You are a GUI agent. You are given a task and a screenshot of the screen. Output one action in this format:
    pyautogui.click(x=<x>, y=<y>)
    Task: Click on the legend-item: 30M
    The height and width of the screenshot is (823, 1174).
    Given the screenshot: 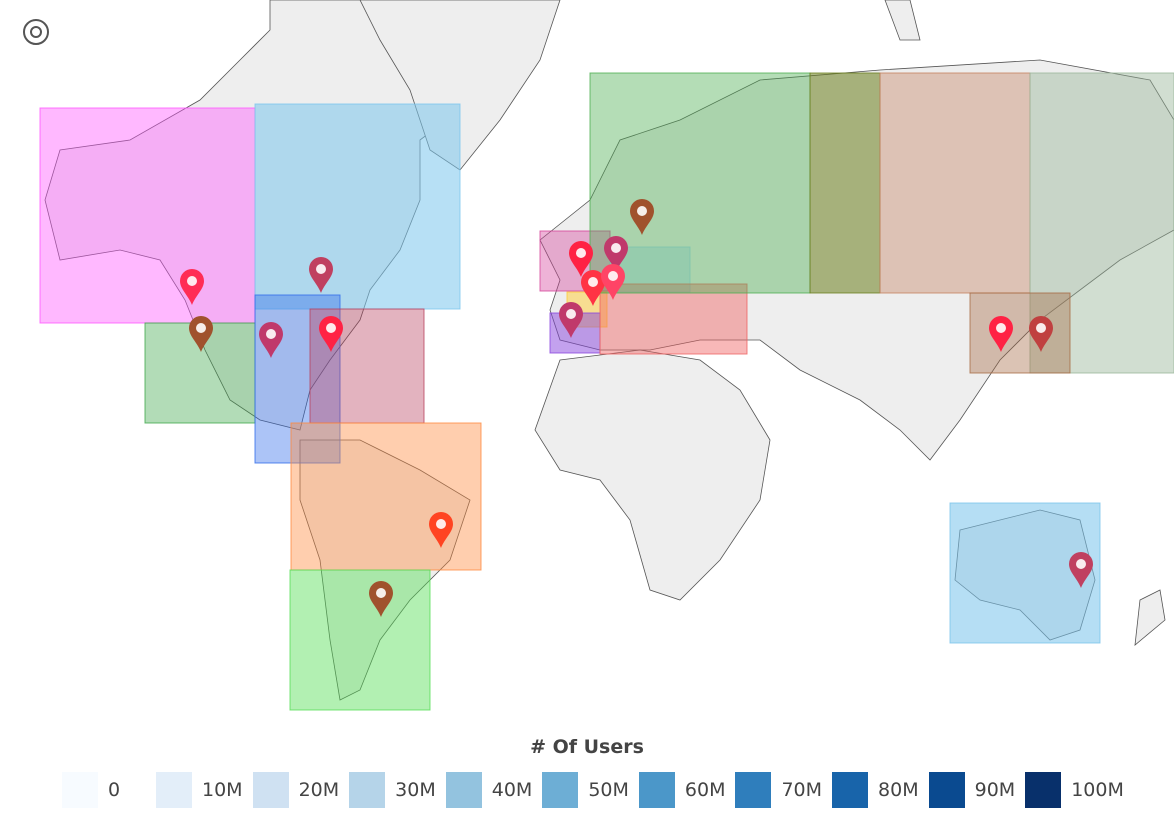 What is the action you would take?
    pyautogui.click(x=392, y=790)
    